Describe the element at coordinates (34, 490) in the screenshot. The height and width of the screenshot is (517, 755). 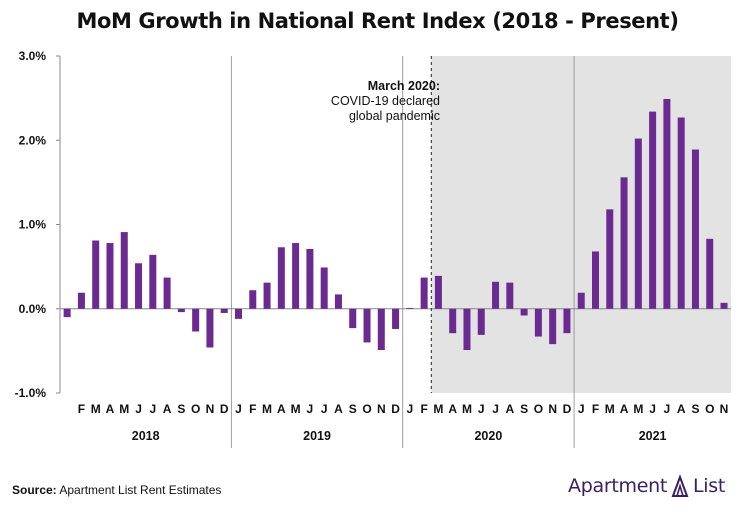
I see `source-label: Source:` at that location.